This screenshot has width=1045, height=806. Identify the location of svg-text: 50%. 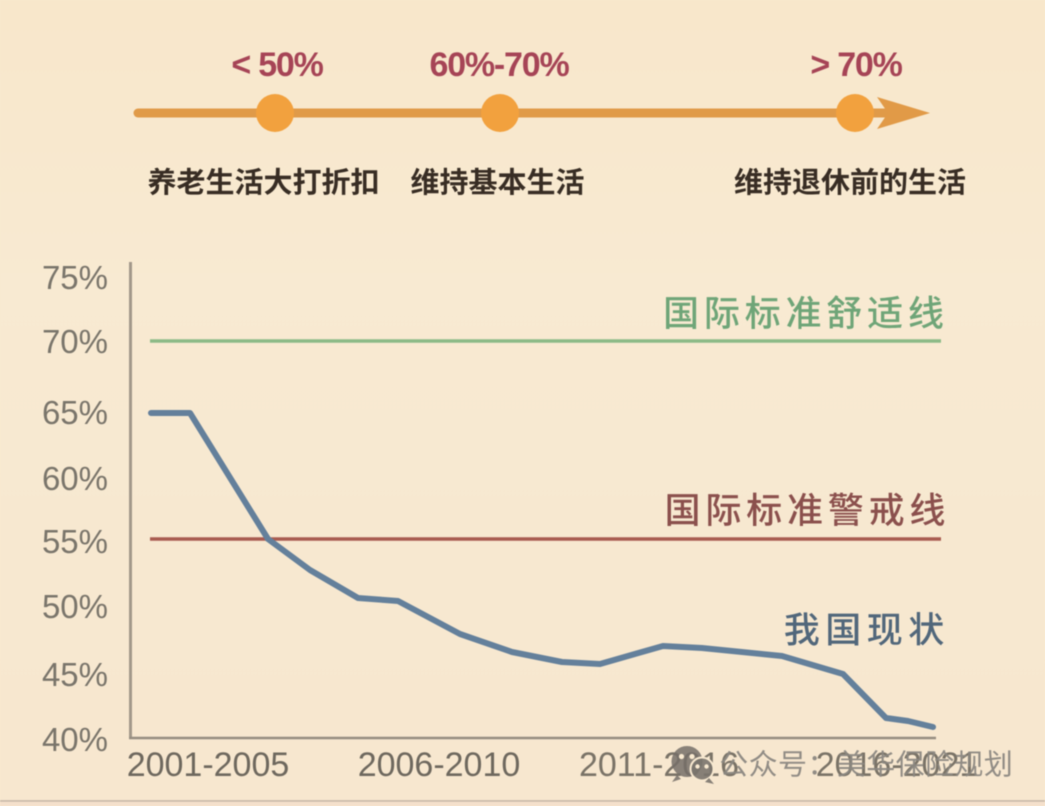
(75, 606).